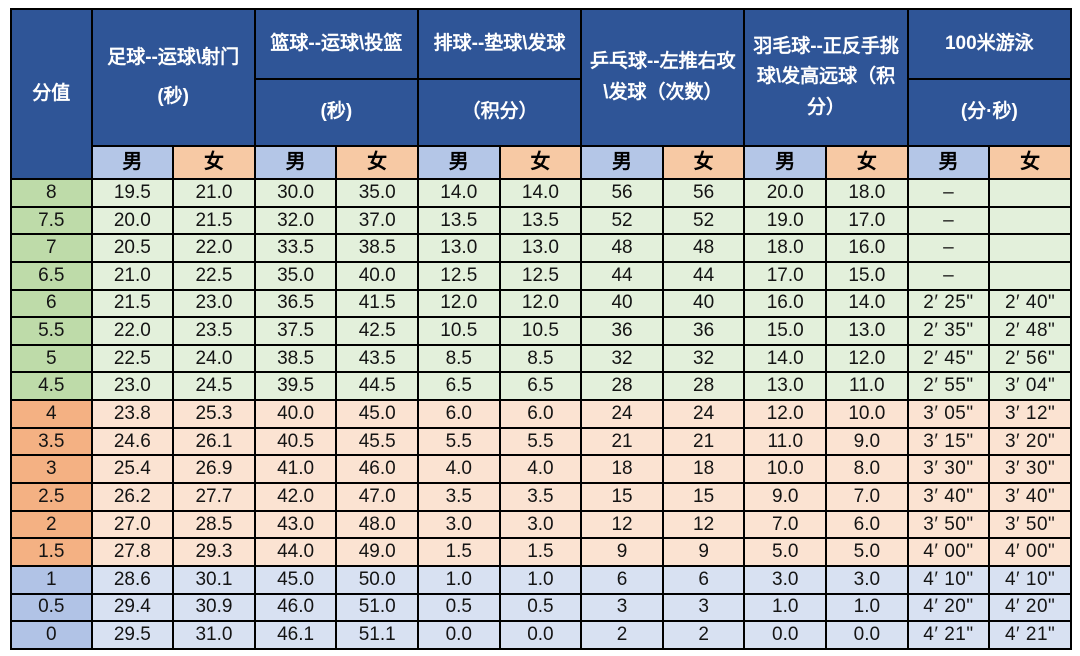 The width and height of the screenshot is (1080, 656). I want to click on value-cell: 2′ 48", so click(1030, 331).